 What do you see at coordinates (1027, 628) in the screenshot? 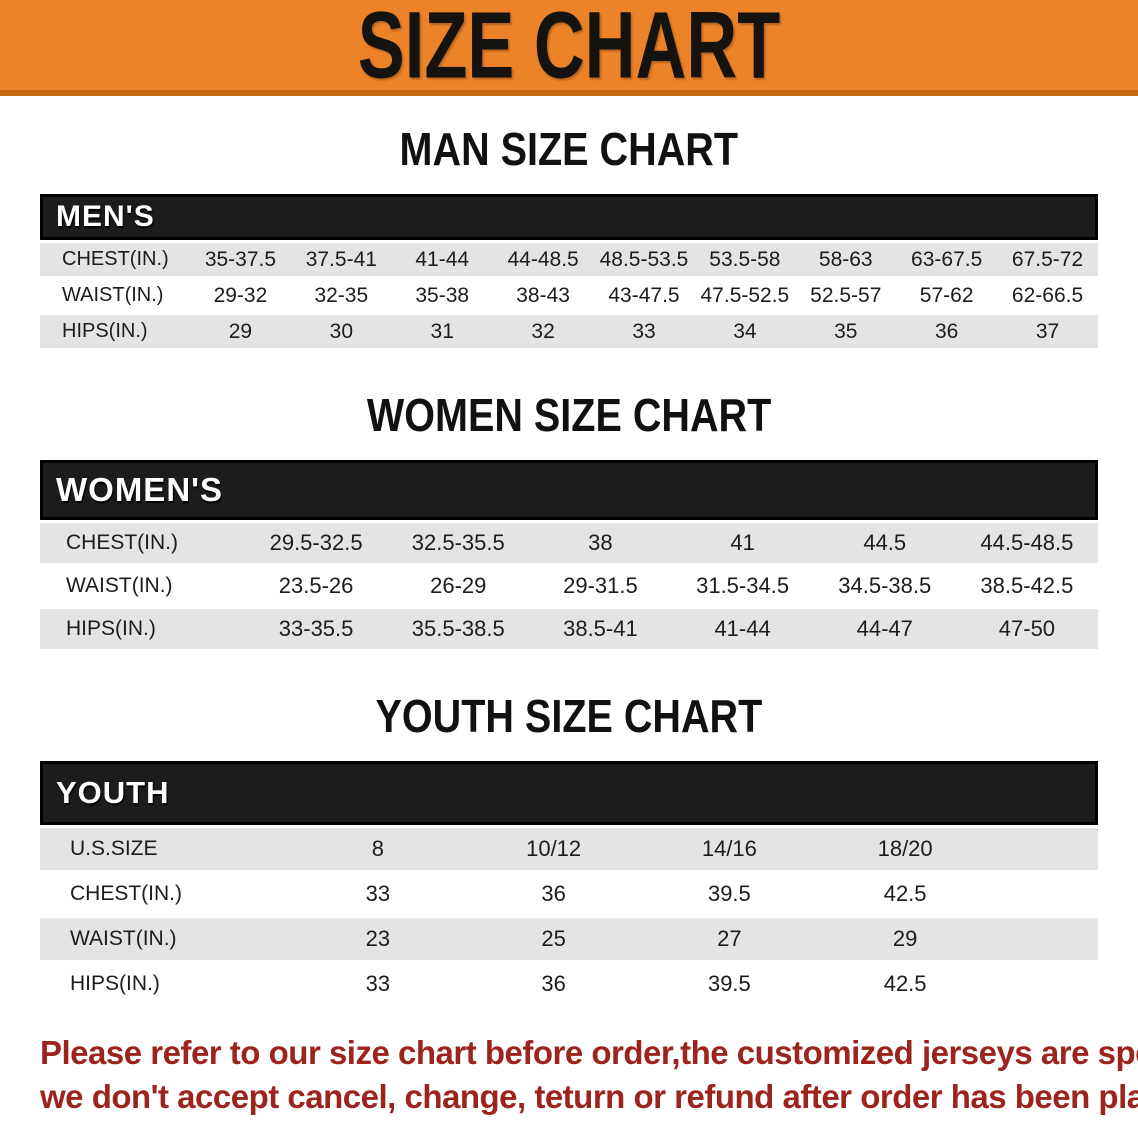
I see `measurement-value: 47-50` at bounding box center [1027, 628].